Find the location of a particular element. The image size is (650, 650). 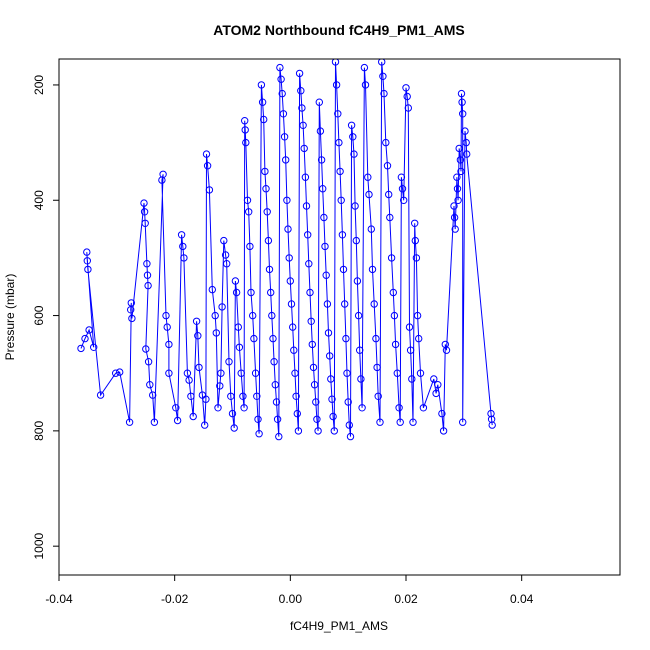

y-axis-label: Pressure (mbar) is located at coordinates (10, 317).